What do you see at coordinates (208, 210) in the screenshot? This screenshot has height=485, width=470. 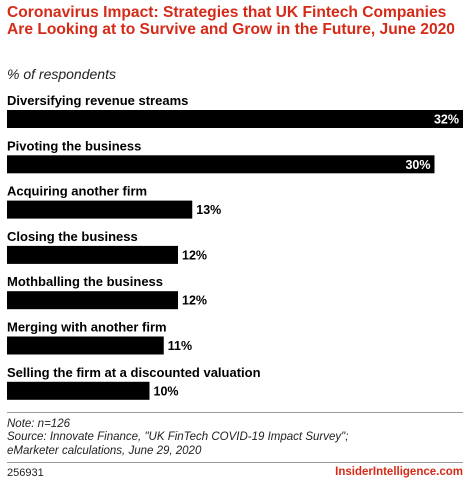 I see `value-label: 13%` at bounding box center [208, 210].